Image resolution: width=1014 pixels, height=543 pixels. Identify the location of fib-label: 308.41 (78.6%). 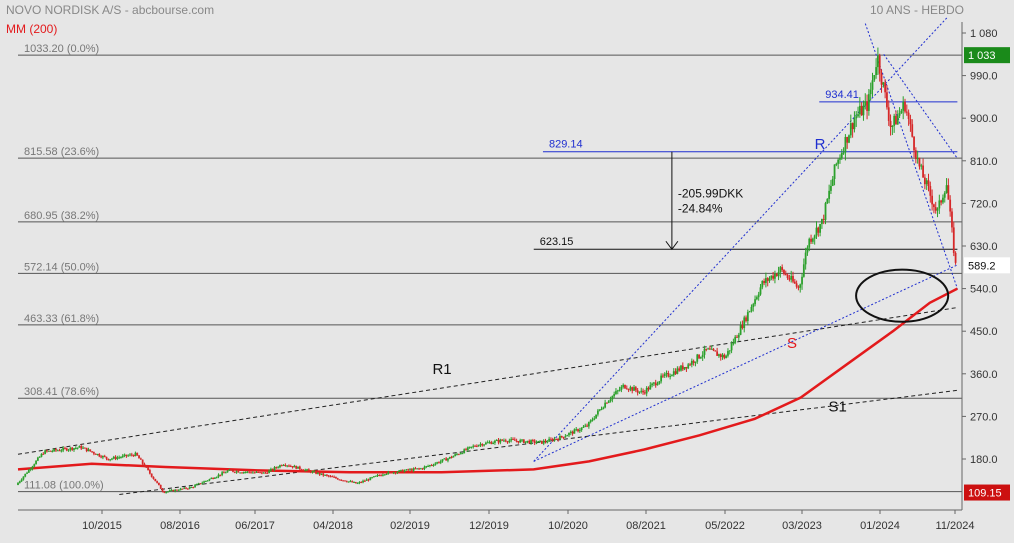
(61, 392).